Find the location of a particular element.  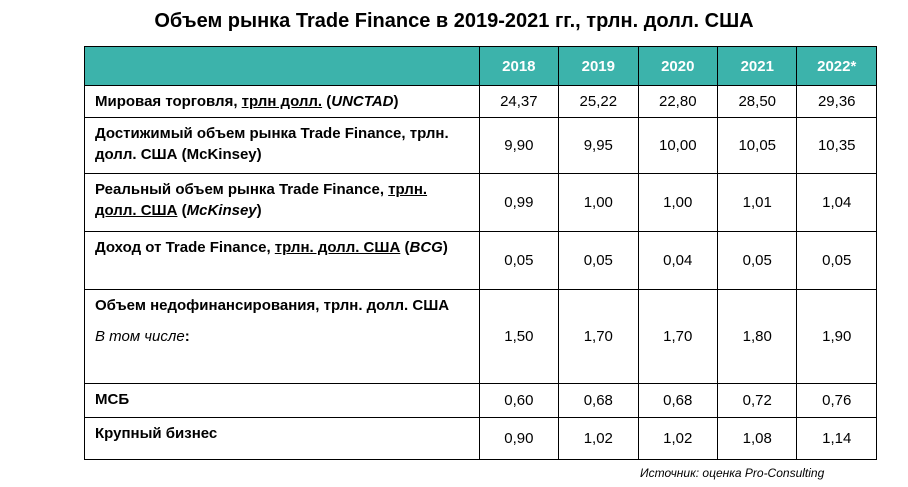

label-note: В том числе: is located at coordinates (283, 336).